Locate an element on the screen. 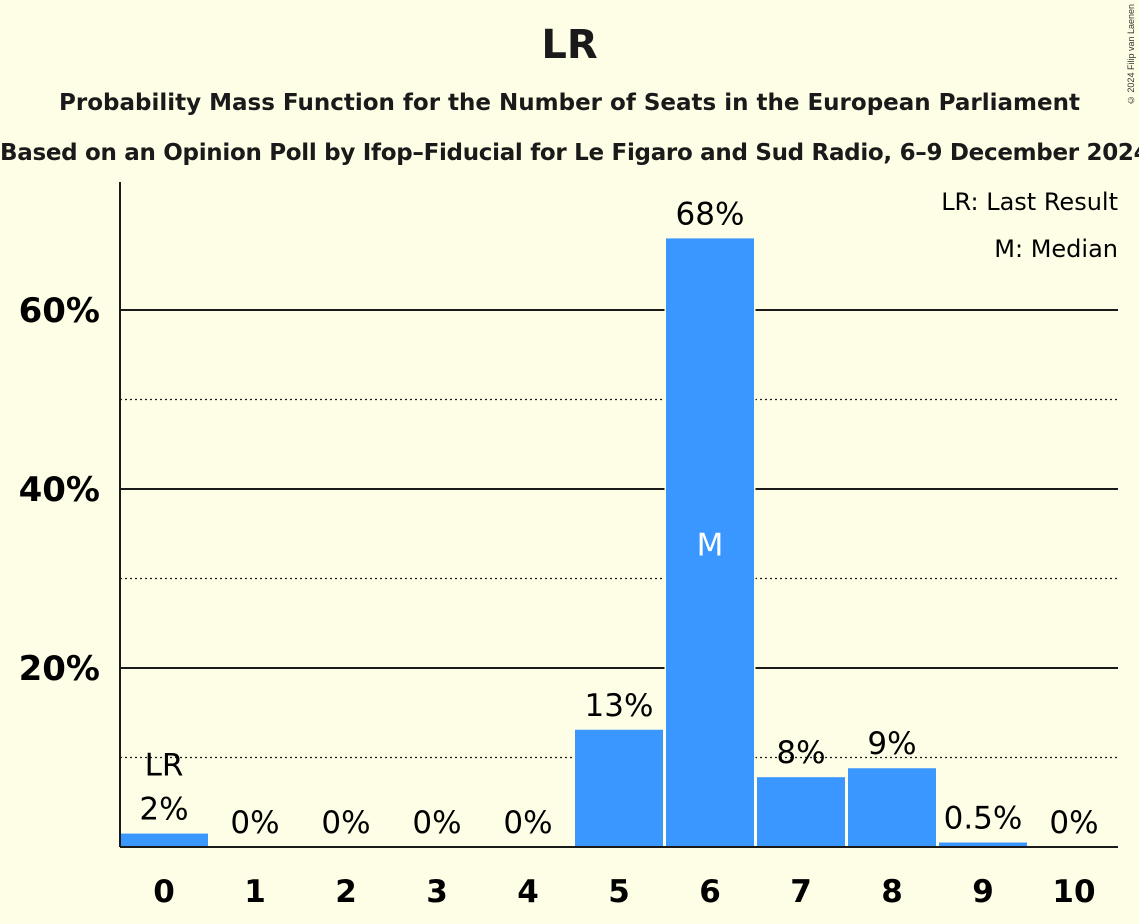  chart-title: LR is located at coordinates (569, 45).